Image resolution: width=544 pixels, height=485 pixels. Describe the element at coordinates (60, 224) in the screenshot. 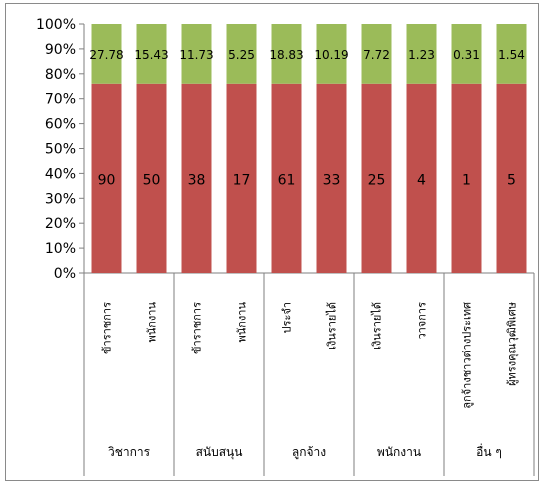

I see `y-tick-label: 20%` at that location.